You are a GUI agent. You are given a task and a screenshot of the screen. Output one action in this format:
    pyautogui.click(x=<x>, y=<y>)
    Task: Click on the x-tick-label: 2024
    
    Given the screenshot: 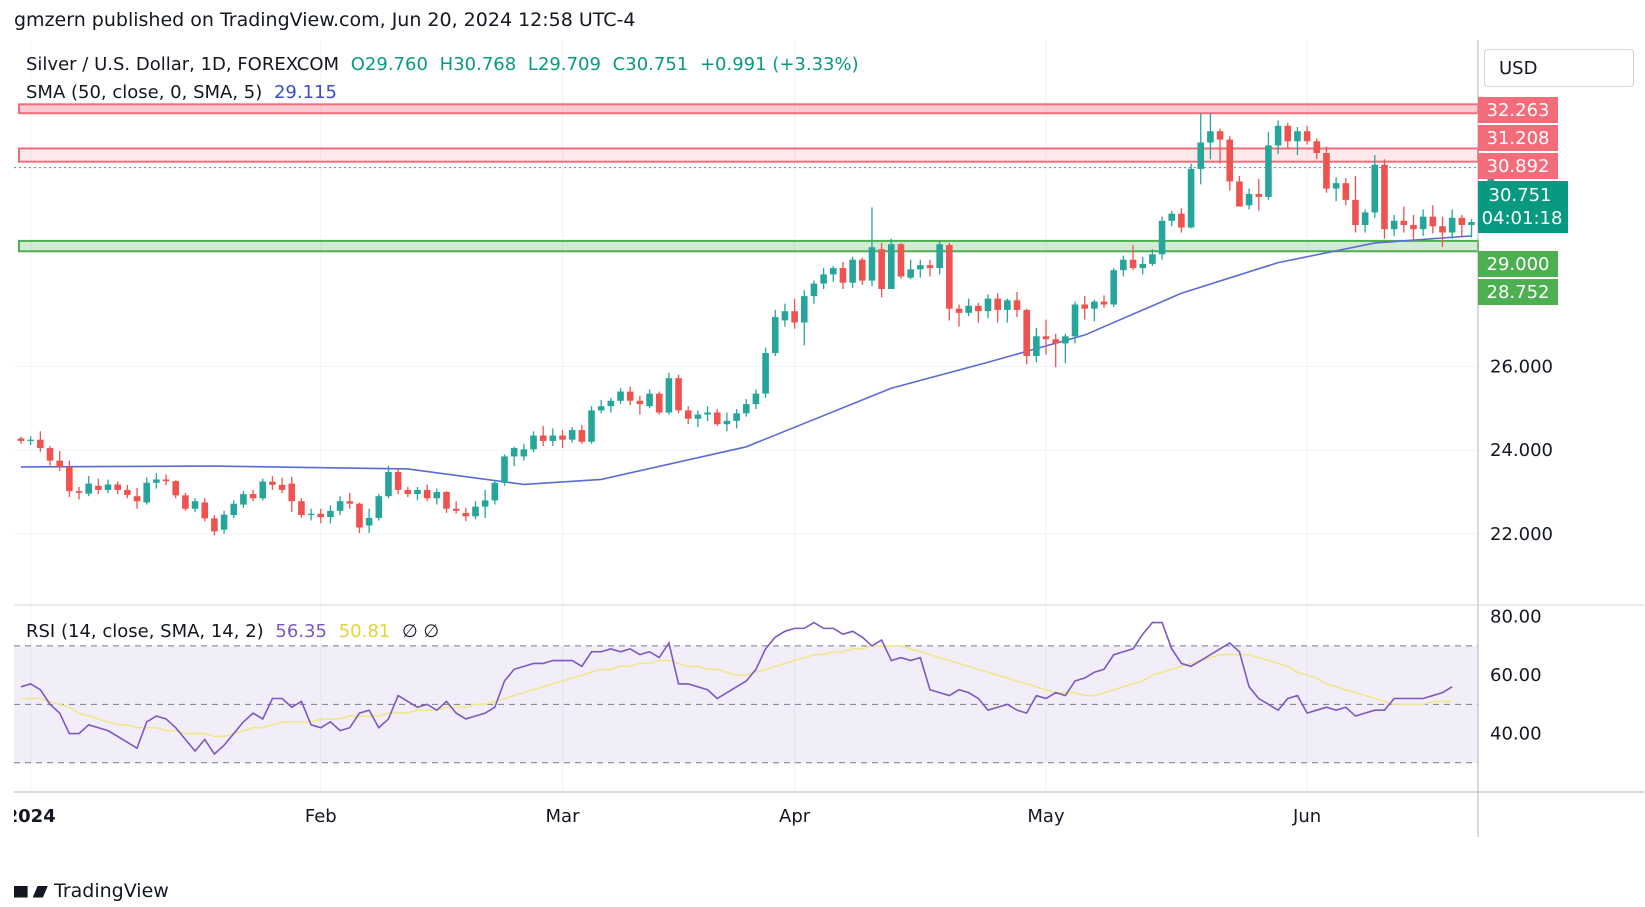 What is the action you would take?
    pyautogui.click(x=35, y=816)
    